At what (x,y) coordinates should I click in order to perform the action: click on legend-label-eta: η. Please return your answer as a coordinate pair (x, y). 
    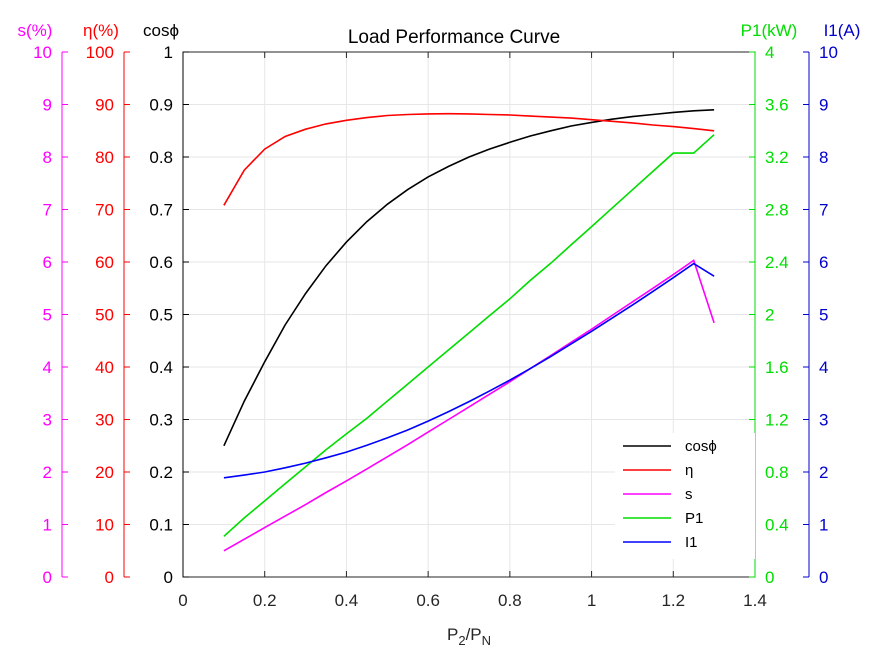
    Looking at the image, I should click on (689, 470).